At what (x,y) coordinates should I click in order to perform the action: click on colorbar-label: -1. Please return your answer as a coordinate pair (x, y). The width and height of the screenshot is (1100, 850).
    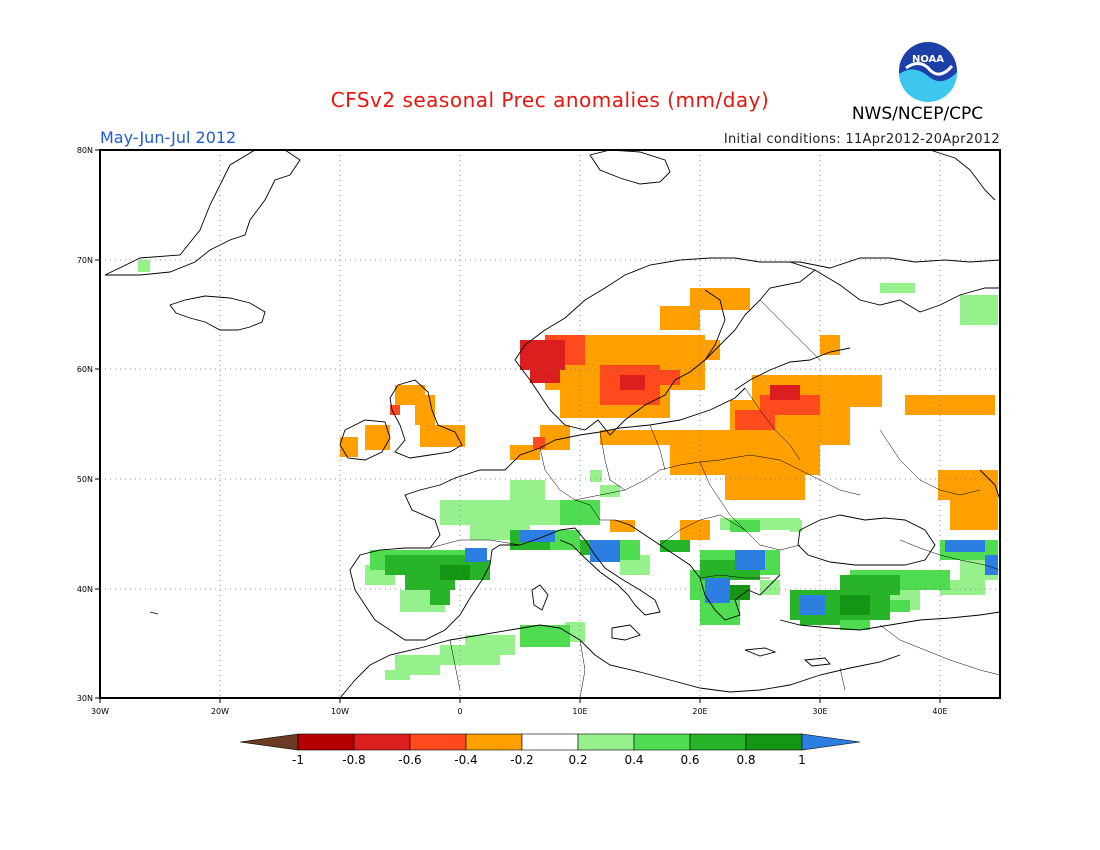
    Looking at the image, I should click on (298, 760).